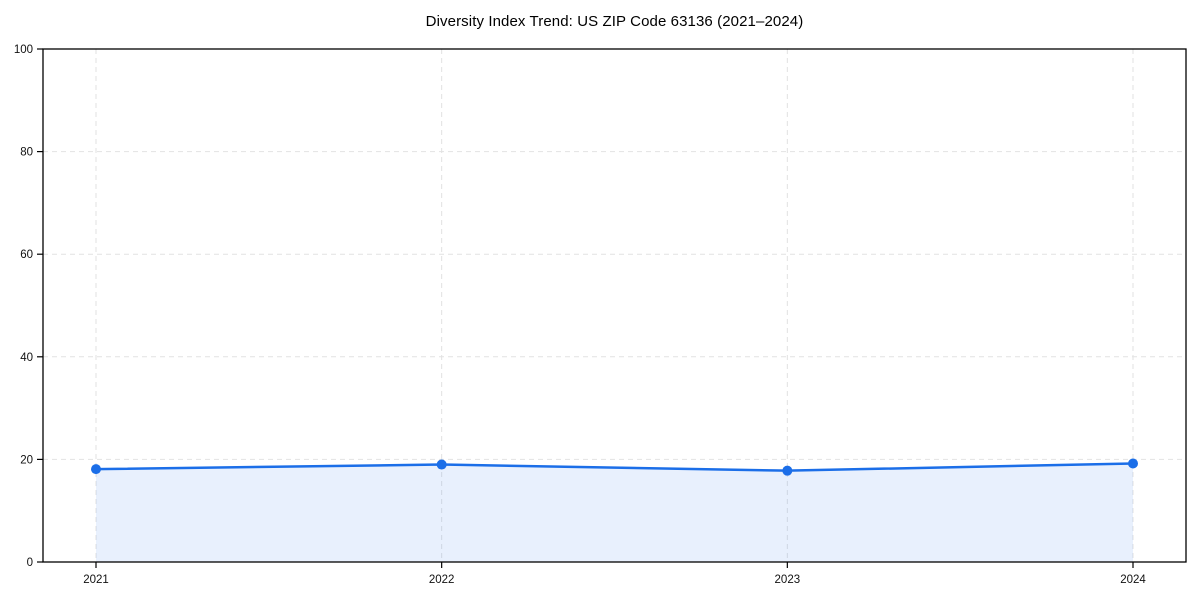 The image size is (1200, 600). What do you see at coordinates (26, 153) in the screenshot?
I see `y-tick-label: 80` at bounding box center [26, 153].